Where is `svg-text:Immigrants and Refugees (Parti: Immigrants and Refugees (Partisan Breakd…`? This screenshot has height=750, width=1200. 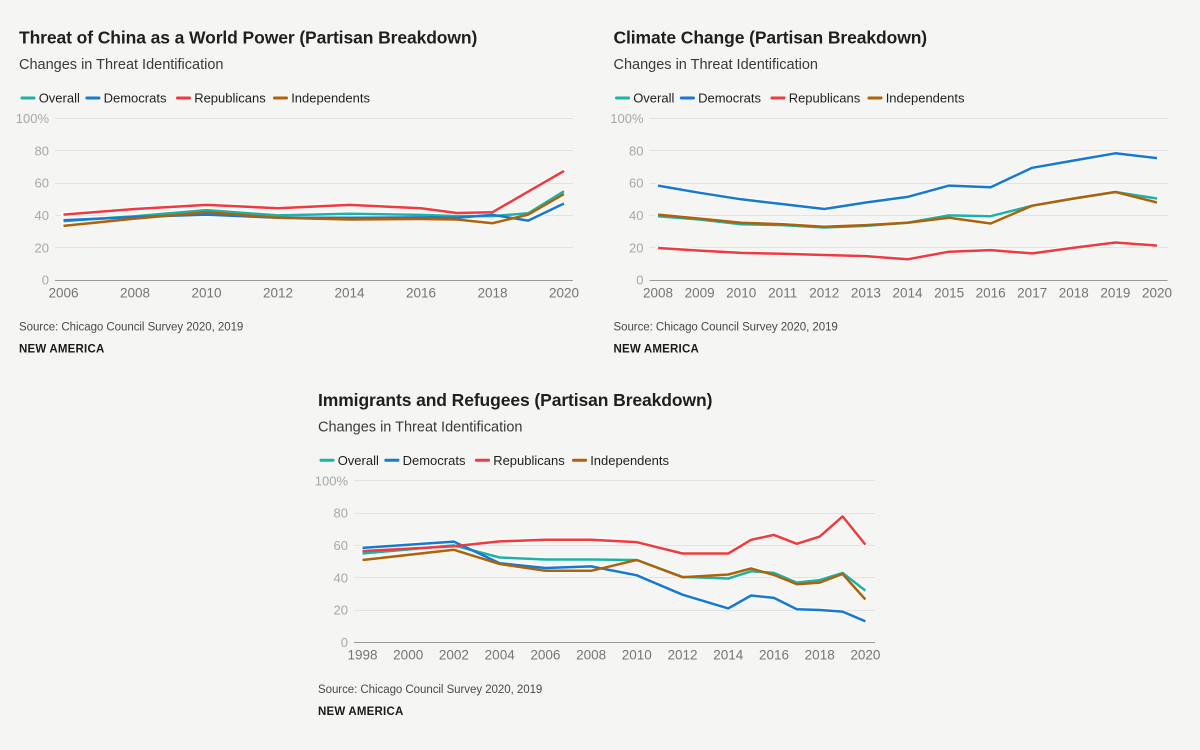 svg-text:Immigrants and Refugees (Parti: Immigrants and Refugees (Partisan Breakd… is located at coordinates (515, 400).